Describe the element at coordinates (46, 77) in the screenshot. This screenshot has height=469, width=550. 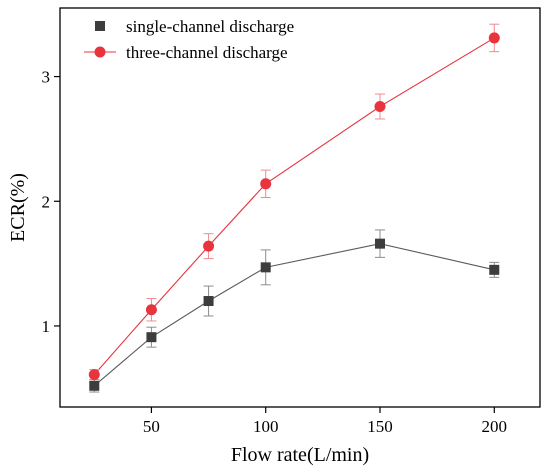
I see `y-tick-label: 3` at that location.